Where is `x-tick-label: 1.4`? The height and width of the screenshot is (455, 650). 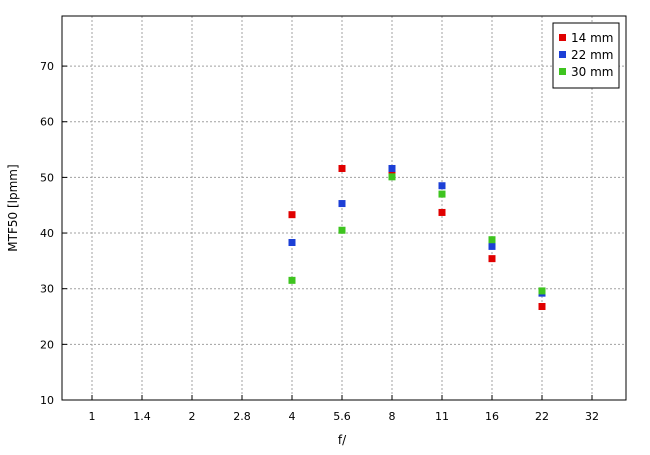 x-tick-label: 1.4 is located at coordinates (142, 416).